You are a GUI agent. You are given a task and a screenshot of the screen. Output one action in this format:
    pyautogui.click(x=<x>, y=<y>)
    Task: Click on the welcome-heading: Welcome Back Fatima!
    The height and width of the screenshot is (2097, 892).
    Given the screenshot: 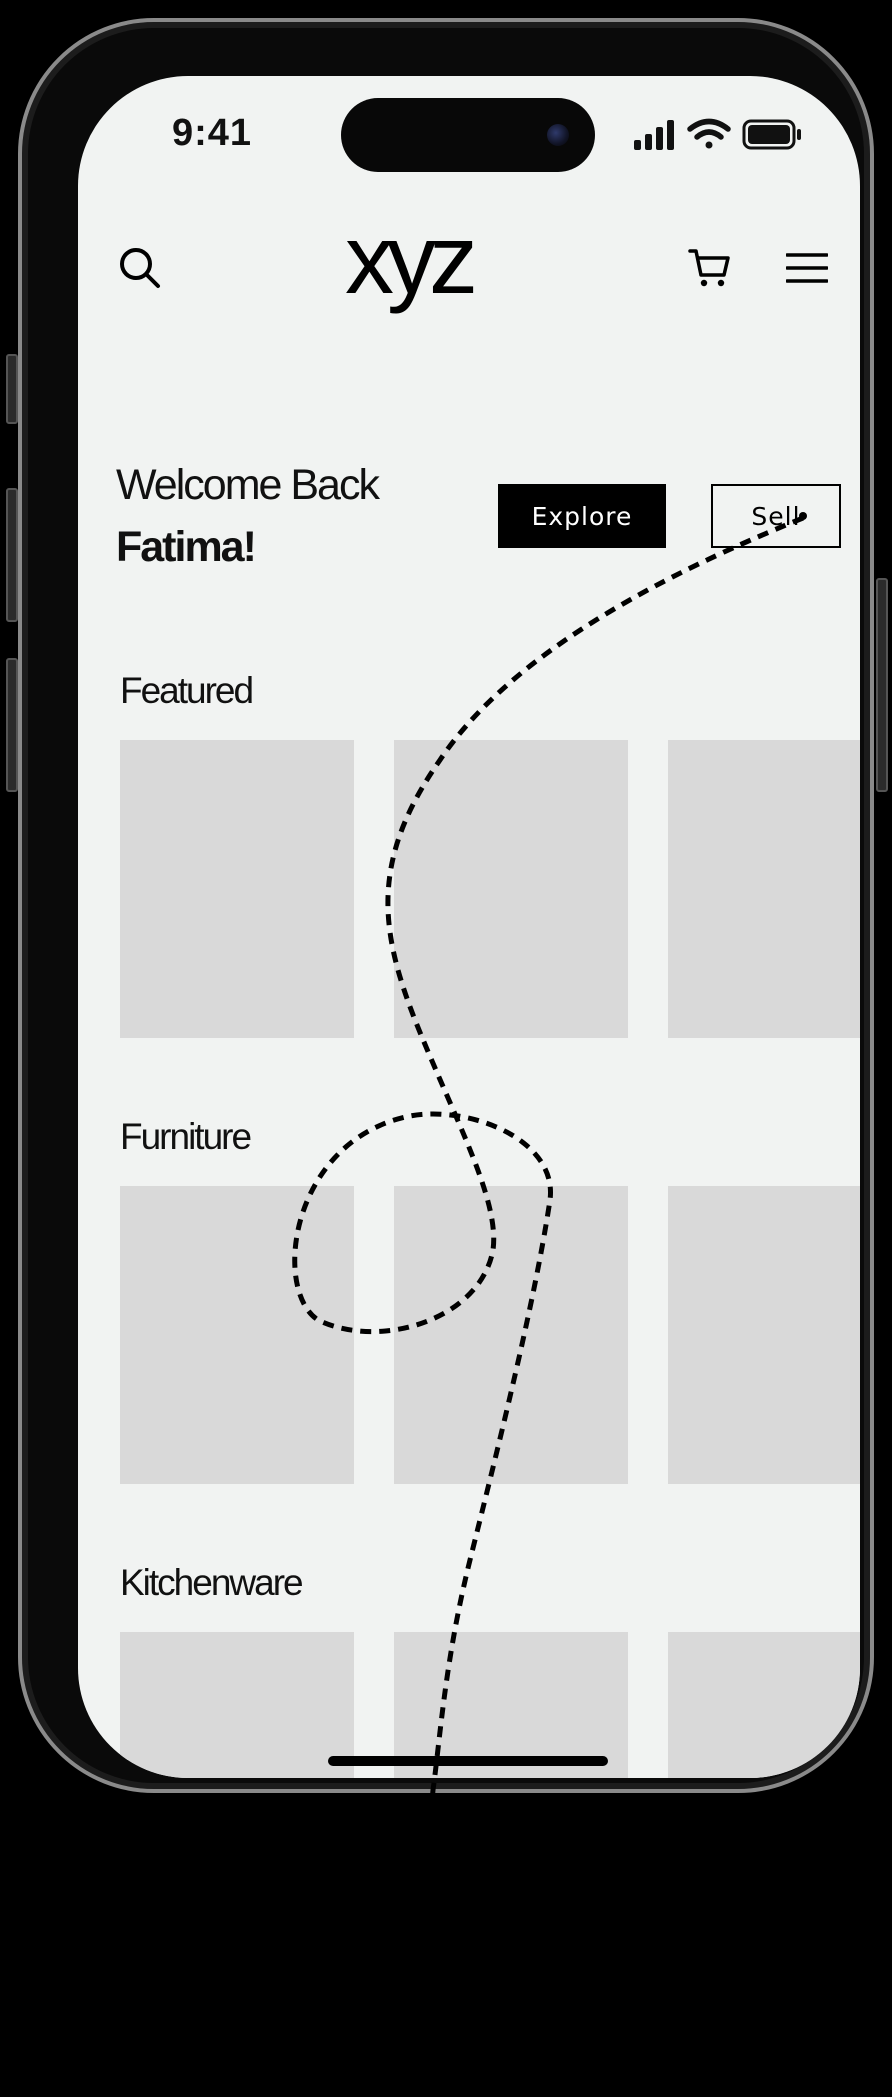 What is the action you would take?
    pyautogui.click(x=248, y=516)
    